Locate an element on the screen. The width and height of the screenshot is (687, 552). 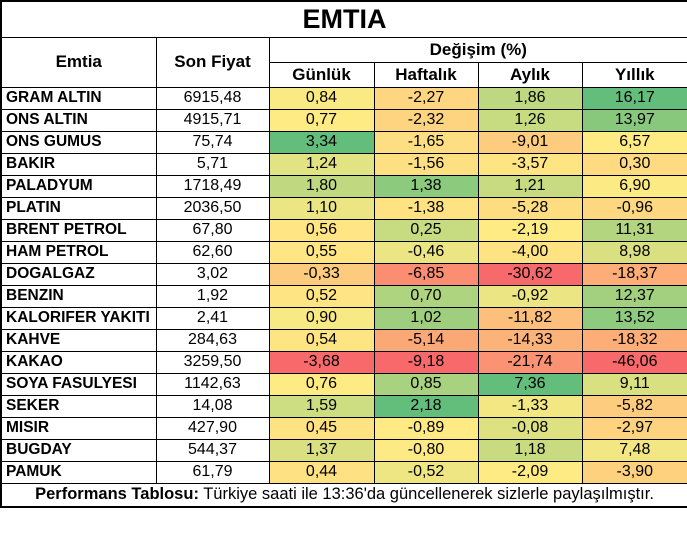
change-cell: -1,38 is located at coordinates (426, 208).